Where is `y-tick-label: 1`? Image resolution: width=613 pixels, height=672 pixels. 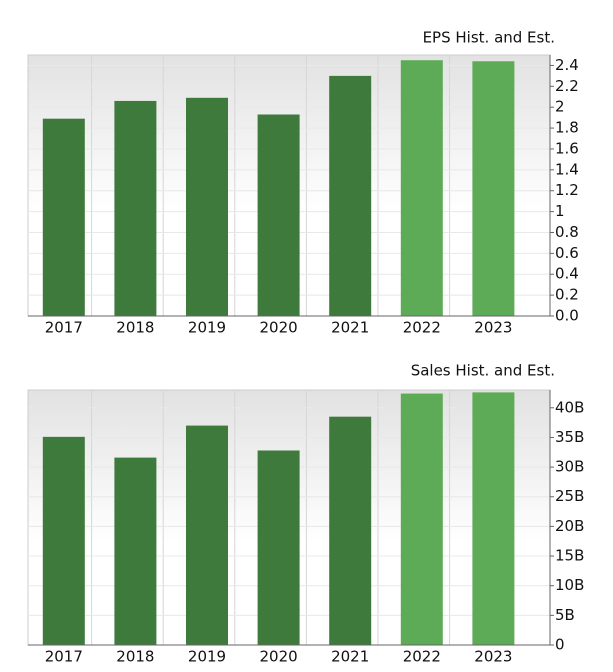 y-tick-label: 1 is located at coordinates (560, 211).